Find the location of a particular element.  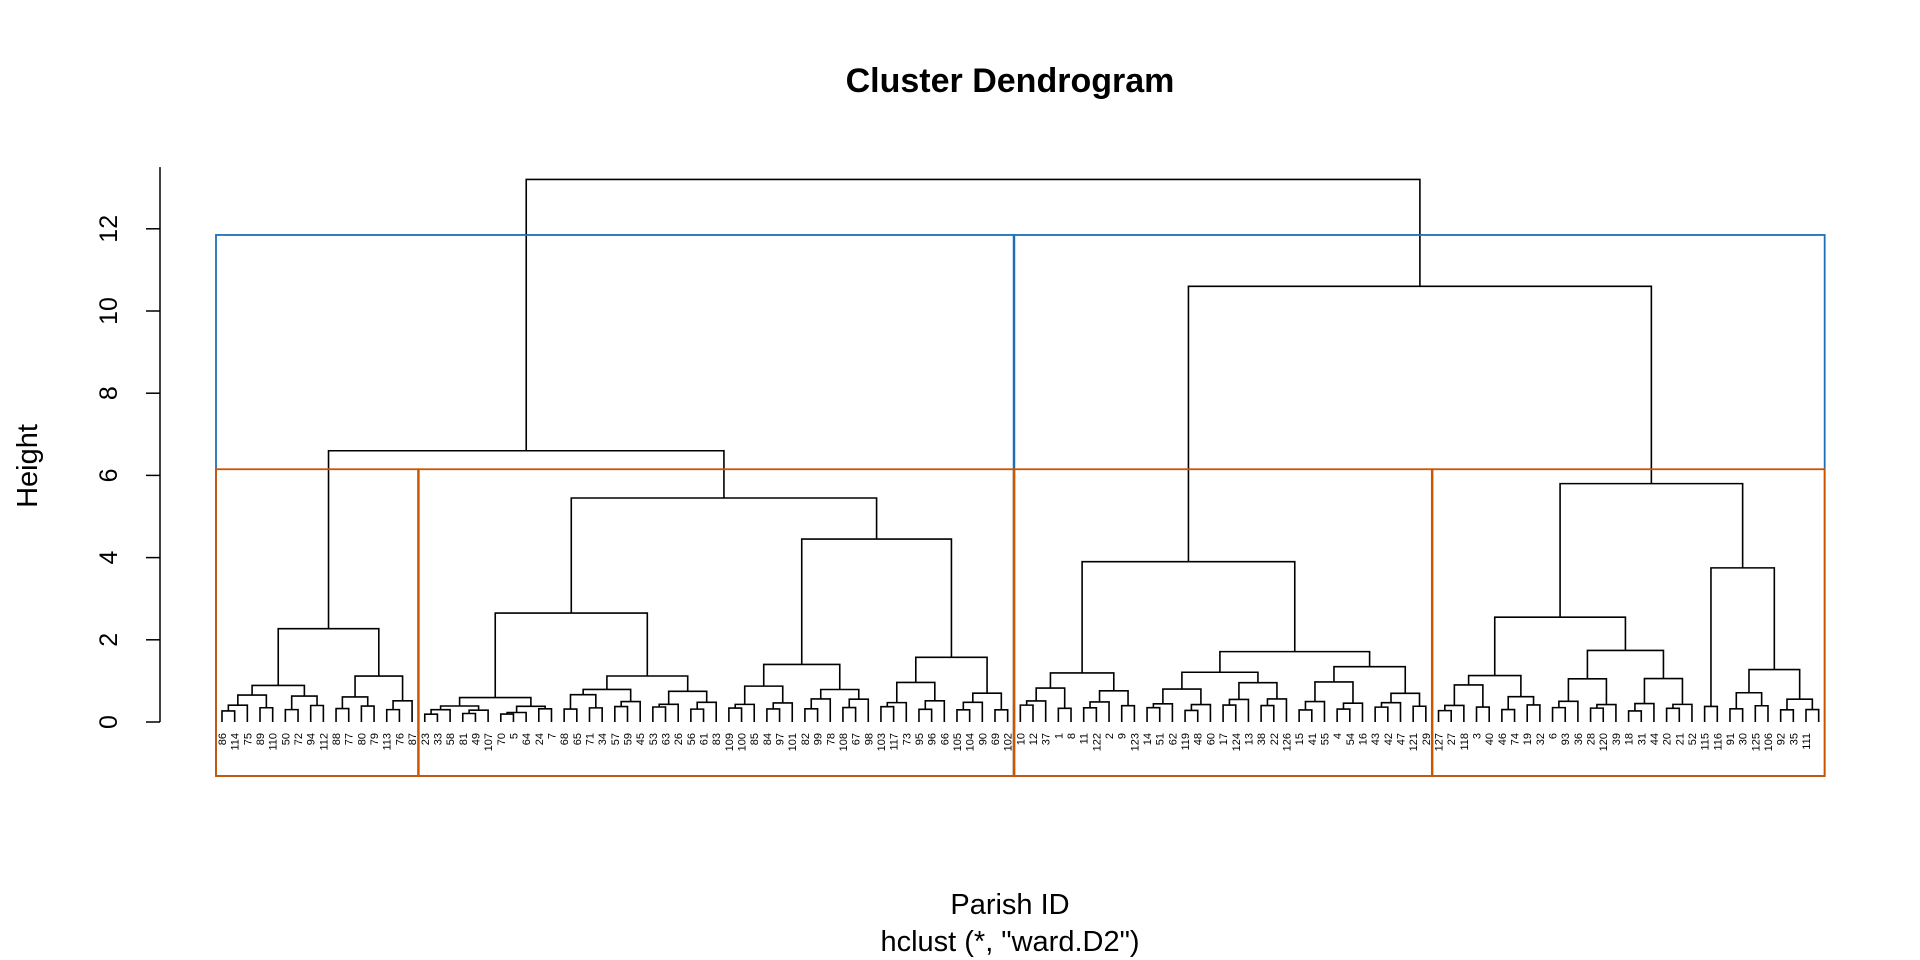

leaf-label: 115 is located at coordinates (1706, 742).